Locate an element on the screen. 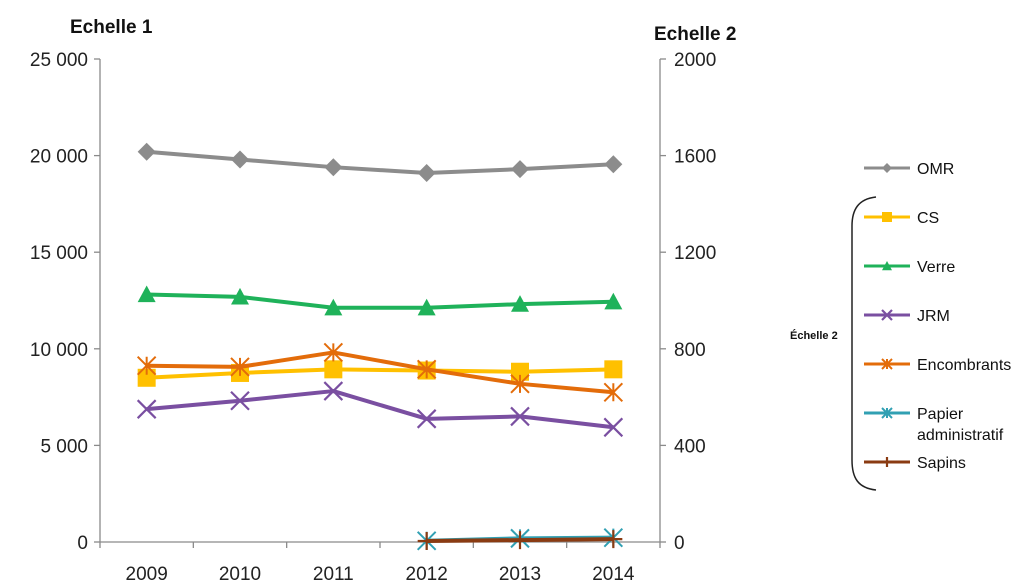  right-tick-label: 400 is located at coordinates (690, 446).